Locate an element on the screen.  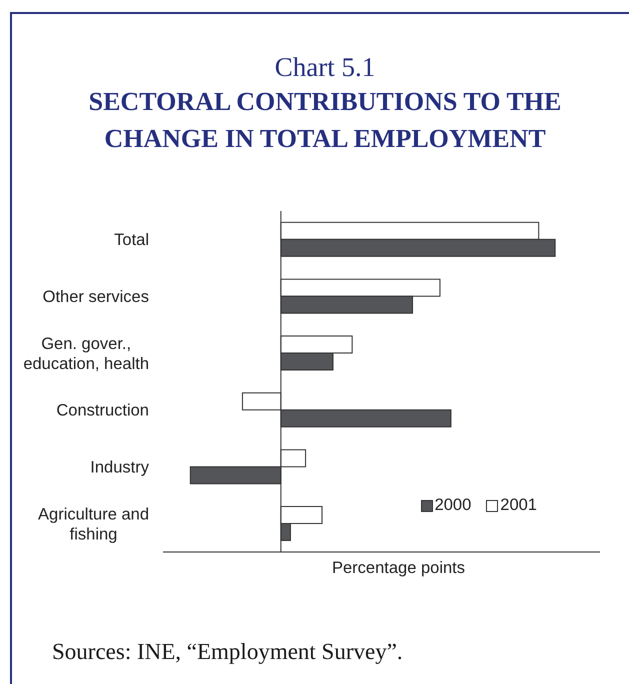
y-tick-label: Other services is located at coordinates (96, 297).